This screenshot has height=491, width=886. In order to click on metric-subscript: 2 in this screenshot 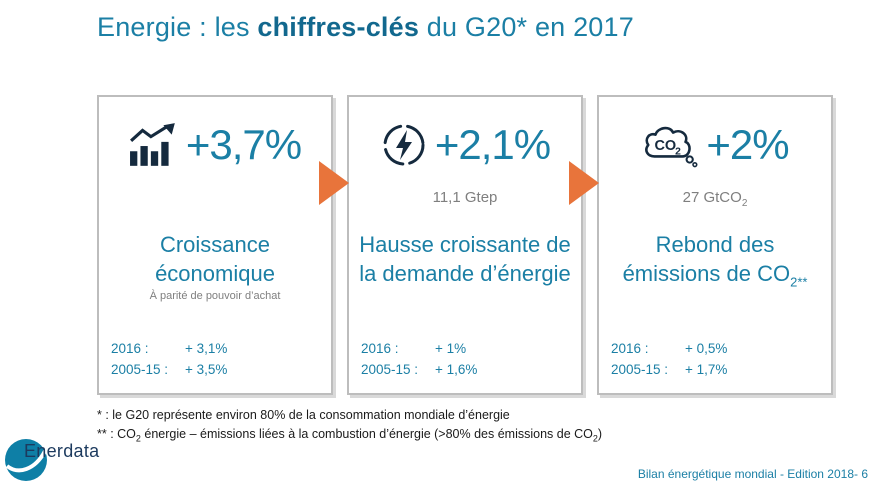, I will do `click(744, 203)`.